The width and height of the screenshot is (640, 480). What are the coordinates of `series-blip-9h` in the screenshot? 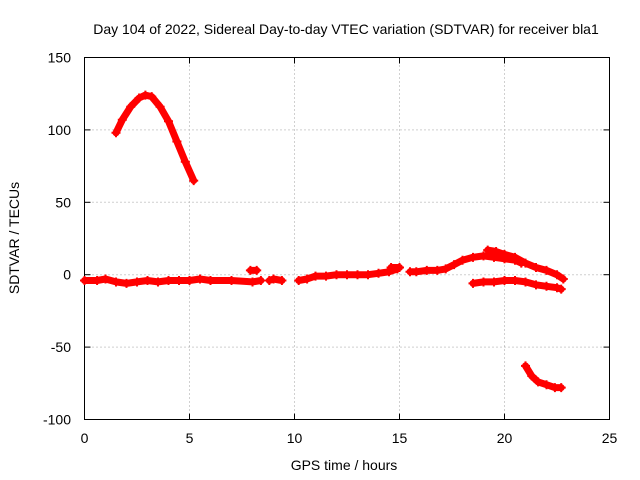 It's located at (275, 279).